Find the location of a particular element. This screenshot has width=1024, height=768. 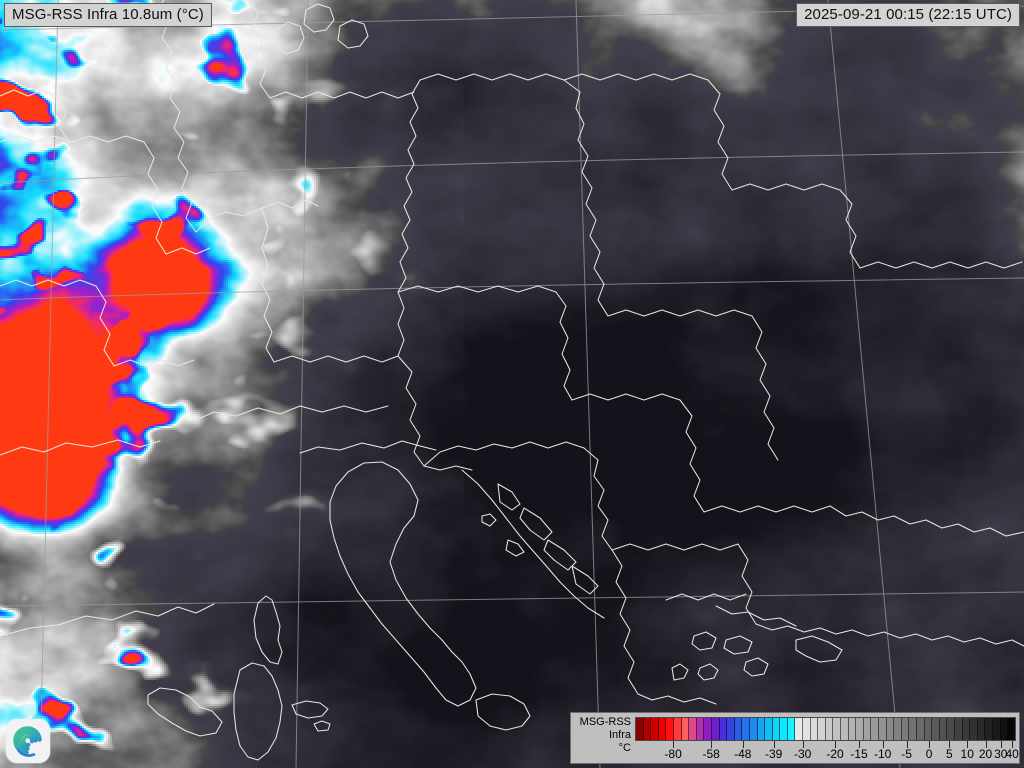

color-bar-tick-label: -10 is located at coordinates (882, 754).